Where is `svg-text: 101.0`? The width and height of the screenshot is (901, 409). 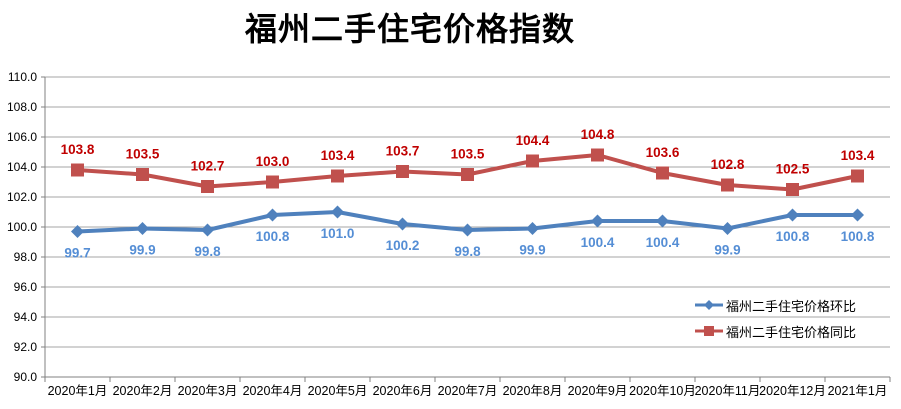
svg-text: 101.0 is located at coordinates (338, 233).